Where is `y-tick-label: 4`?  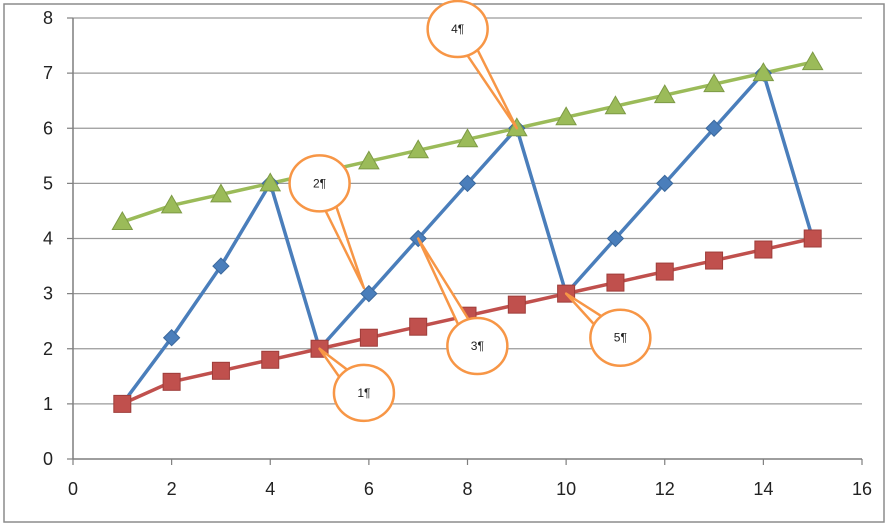 y-tick-label: 4 is located at coordinates (48, 239).